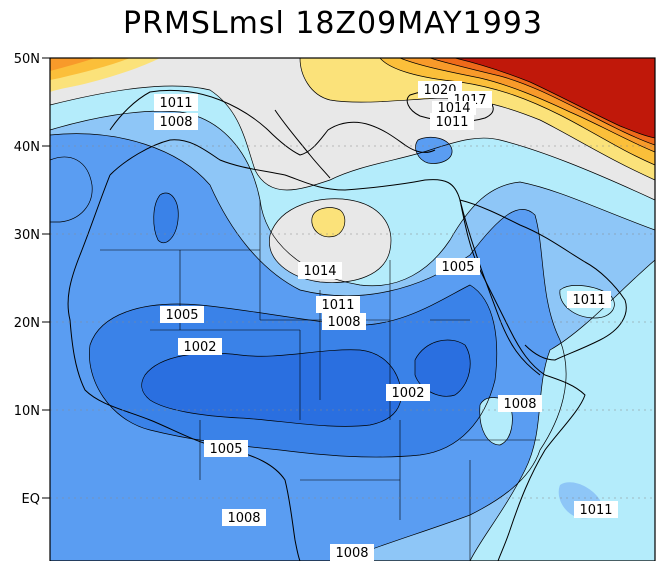 The height and width of the screenshot is (561, 666). I want to click on isobar-1017-sahara, so click(328, 222).